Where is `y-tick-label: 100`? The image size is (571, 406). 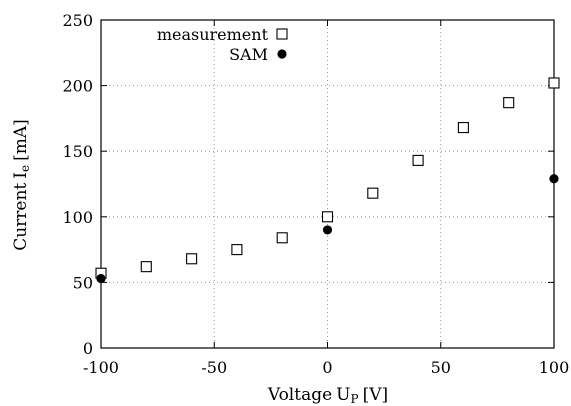
y-tick-label: 100 is located at coordinates (77, 217).